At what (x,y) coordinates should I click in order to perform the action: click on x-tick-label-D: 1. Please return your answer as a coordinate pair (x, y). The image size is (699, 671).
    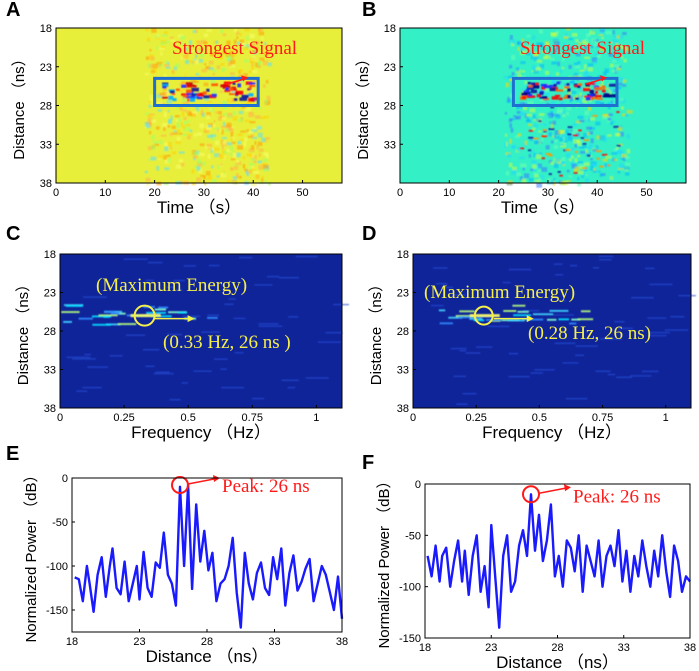
    Looking at the image, I should click on (666, 418).